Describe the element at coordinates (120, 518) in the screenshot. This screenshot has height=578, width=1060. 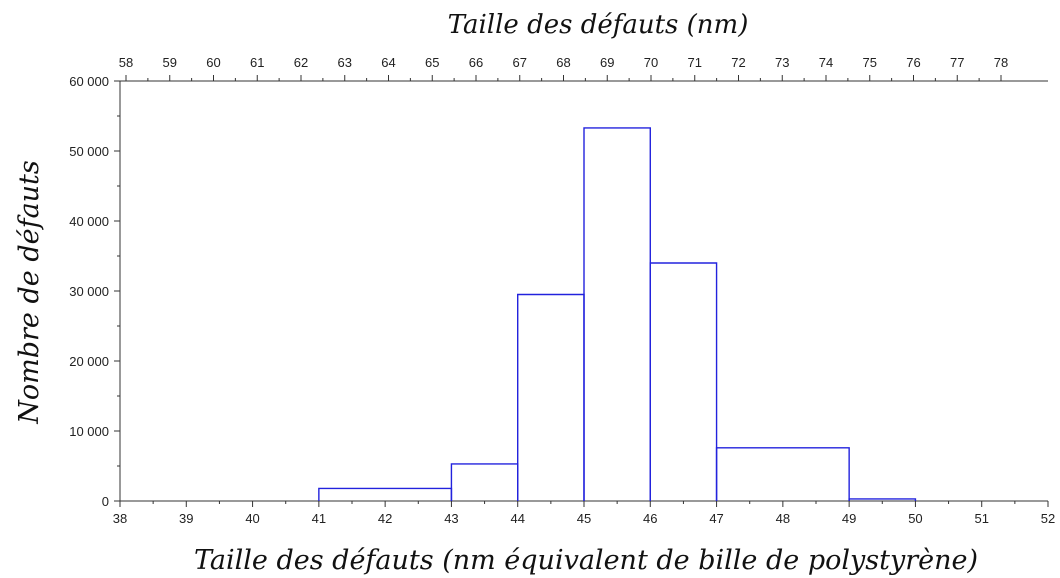
I see `x-tick-label: 38` at that location.